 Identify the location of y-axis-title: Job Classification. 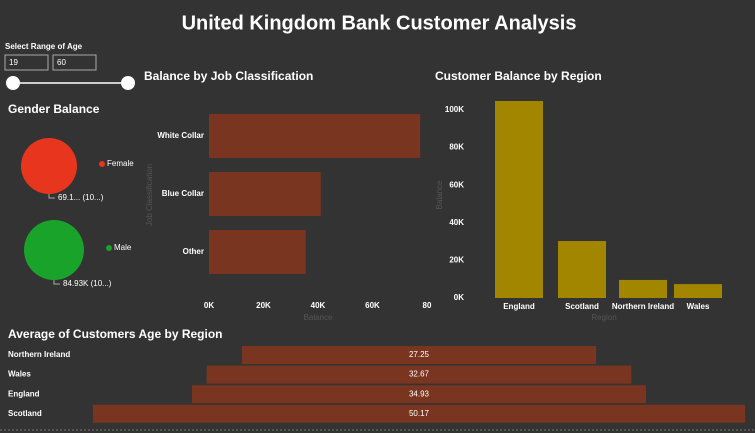
(149, 195).